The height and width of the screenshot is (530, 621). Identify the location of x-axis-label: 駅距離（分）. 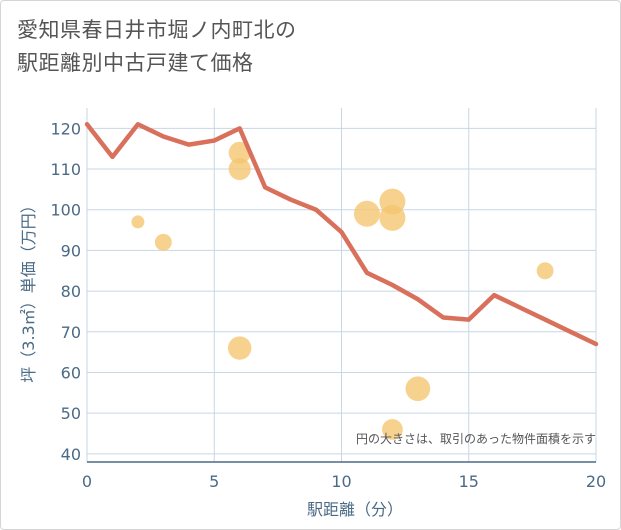
(355, 509).